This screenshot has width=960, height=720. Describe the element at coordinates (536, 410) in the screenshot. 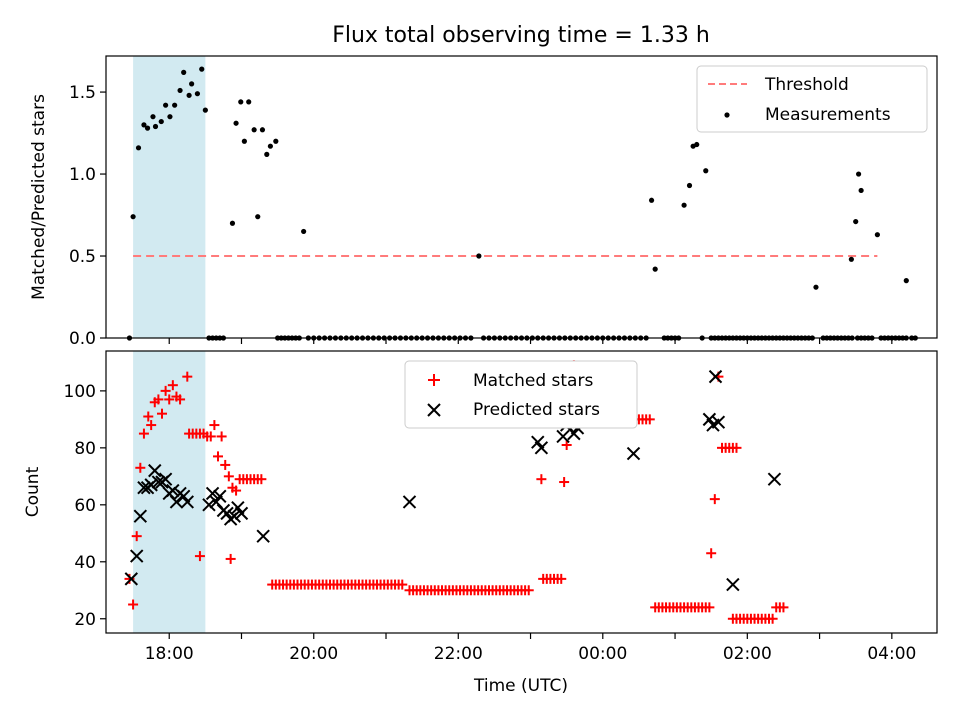

I see `predicted-stars-legend-label: Predicted stars` at that location.